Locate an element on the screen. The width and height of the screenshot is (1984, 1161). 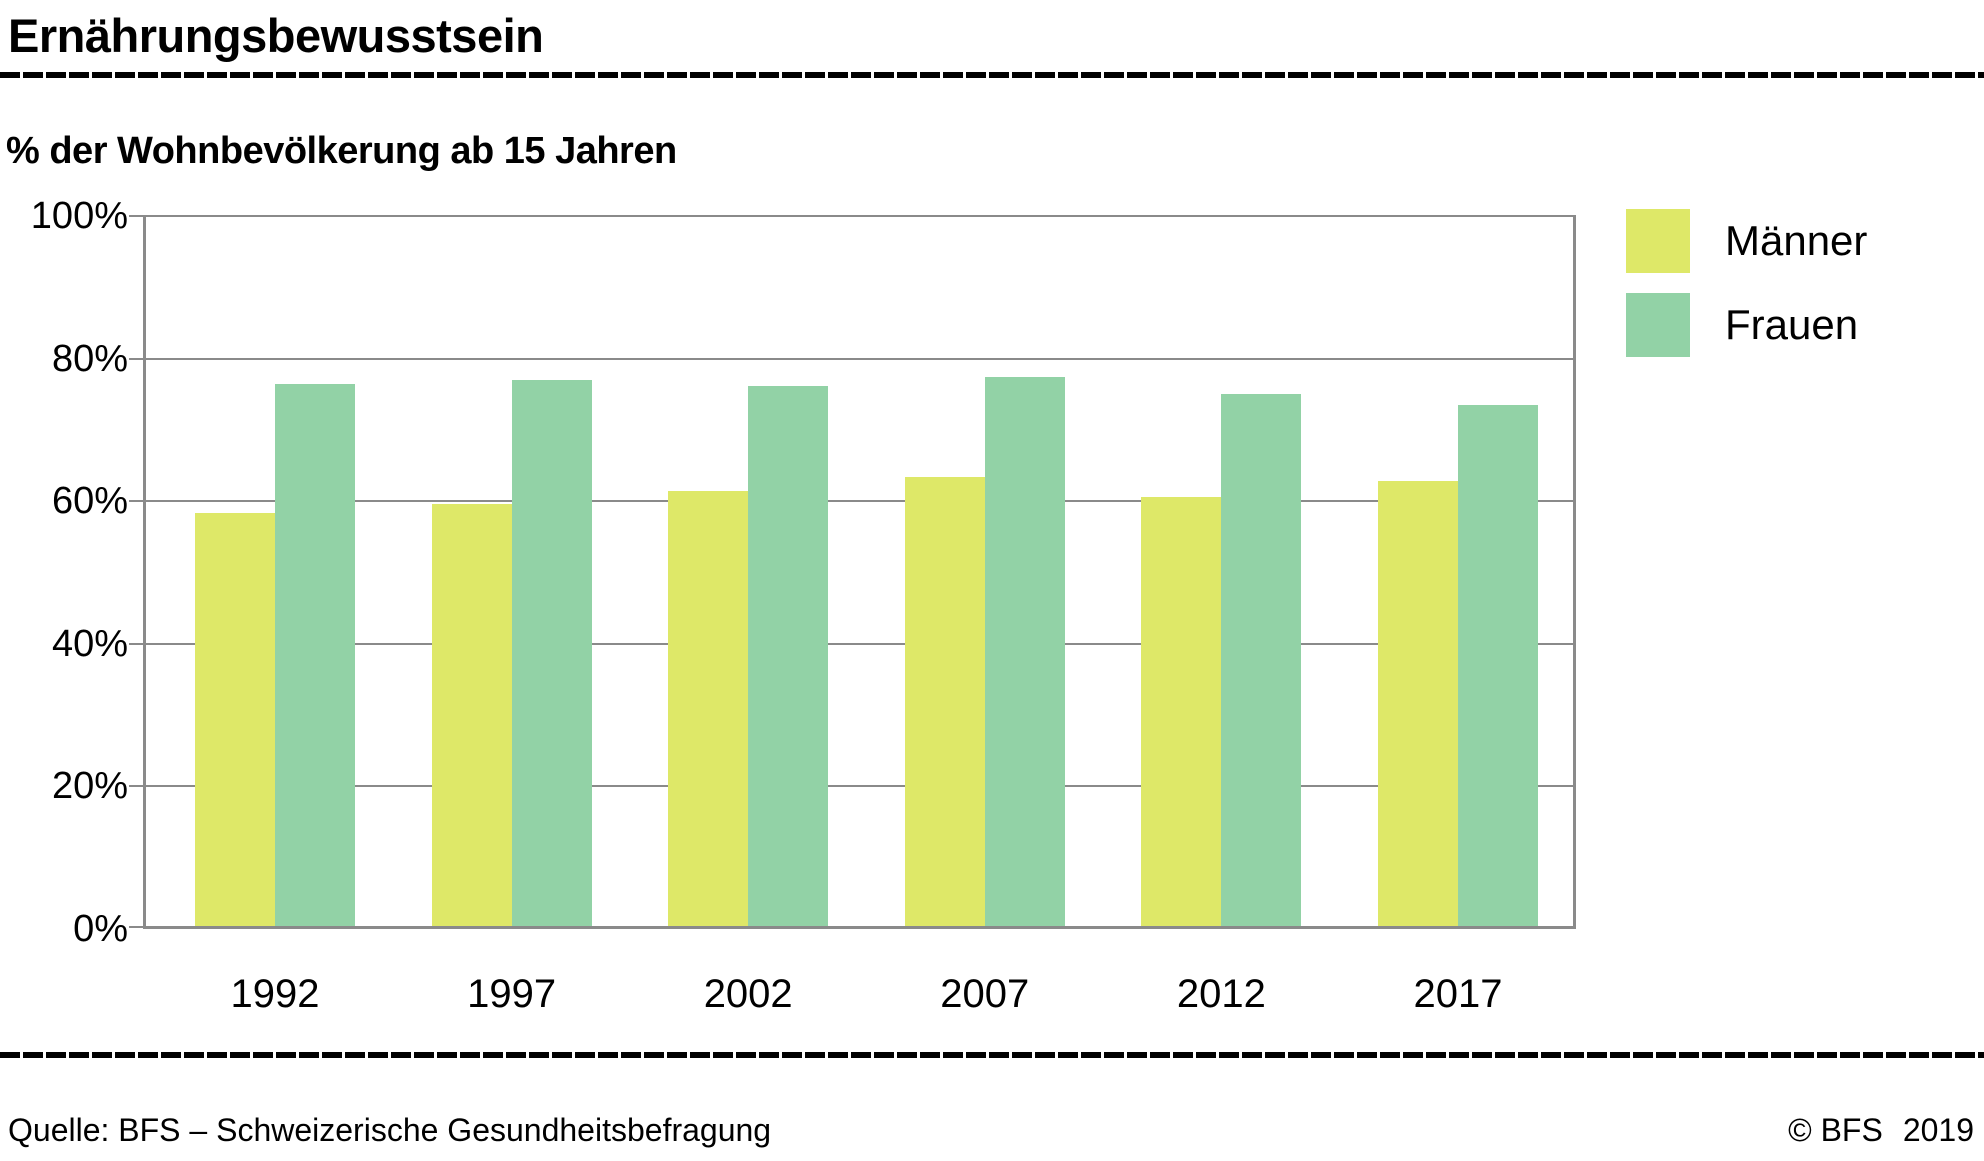
copyright-label: © BFS is located at coordinates (1835, 1130).